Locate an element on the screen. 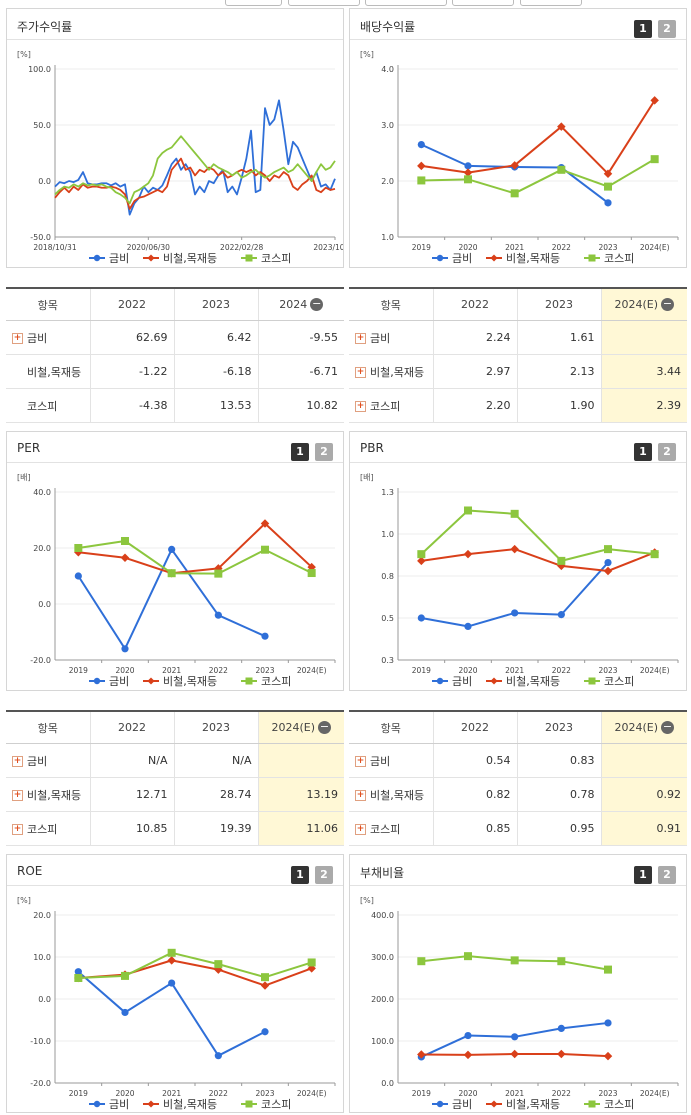 Image resolution: width=691 pixels, height=1115 pixels. legend-label-nonferrous-wood: 비철,목재등 is located at coordinates (533, 258).